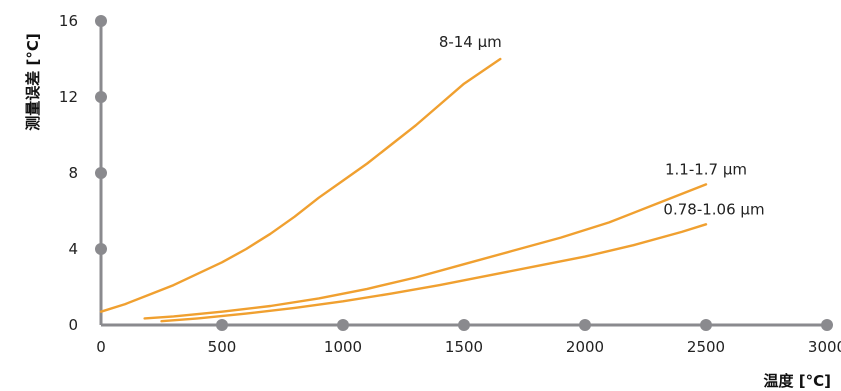  What do you see at coordinates (101, 347) in the screenshot?
I see `x-tick-label: 0` at bounding box center [101, 347].